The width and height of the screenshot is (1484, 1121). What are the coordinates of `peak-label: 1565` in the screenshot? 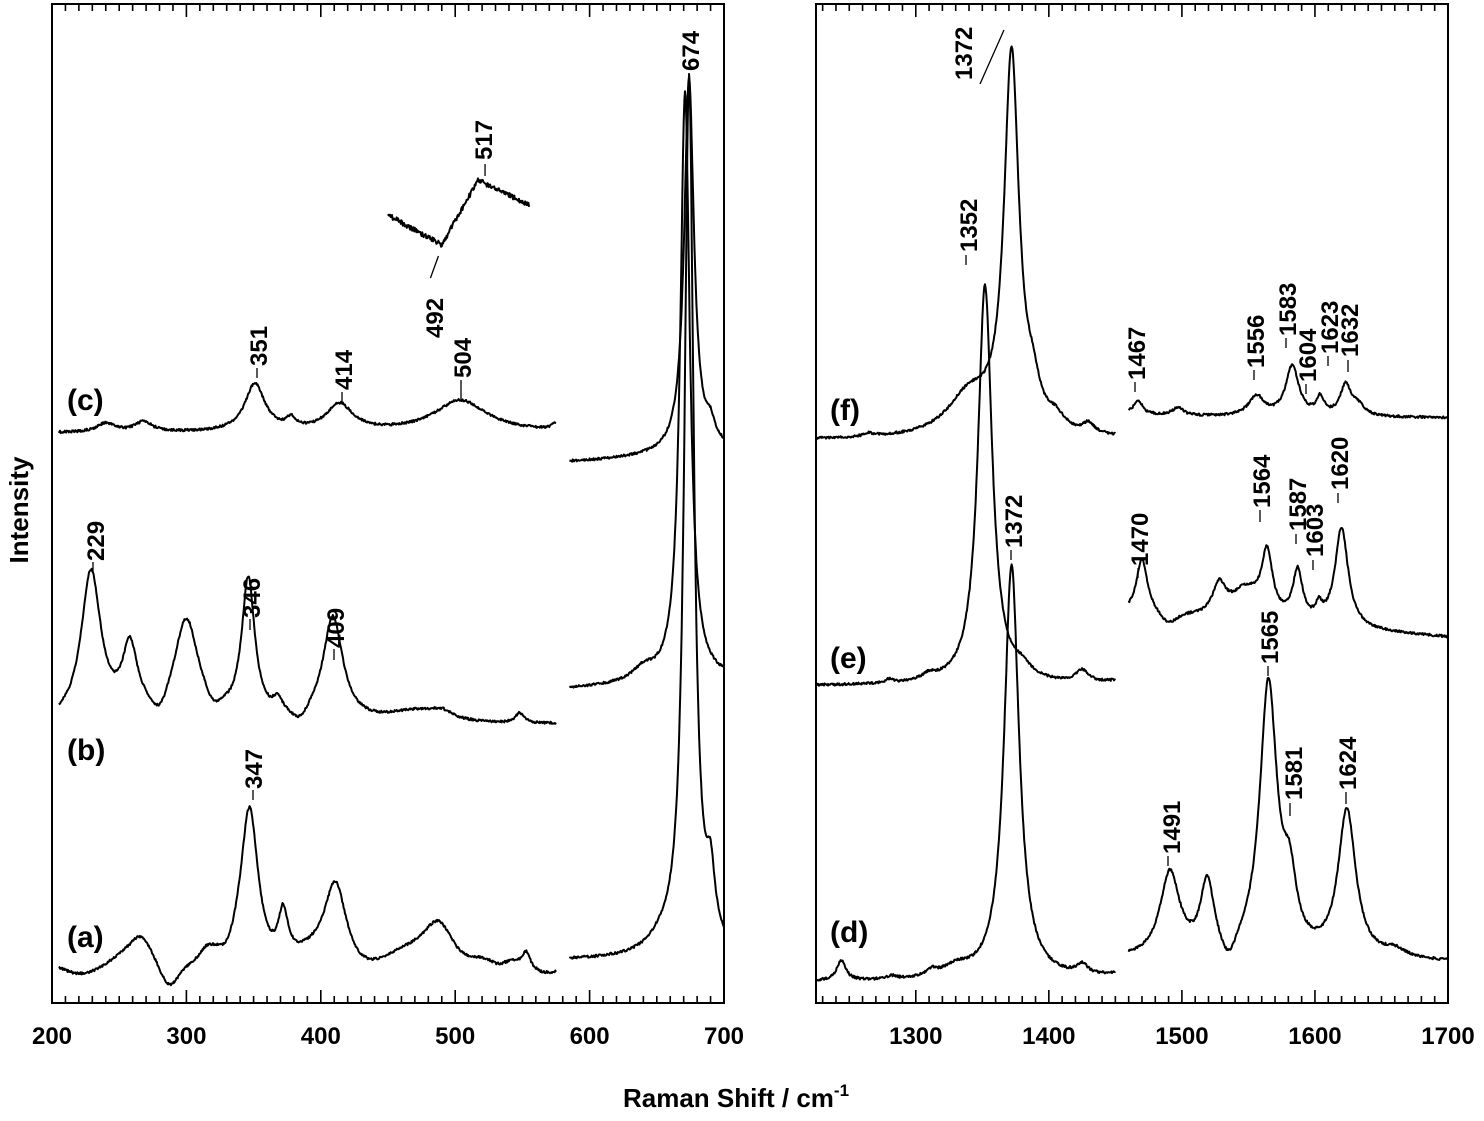 It's located at (1270, 637).